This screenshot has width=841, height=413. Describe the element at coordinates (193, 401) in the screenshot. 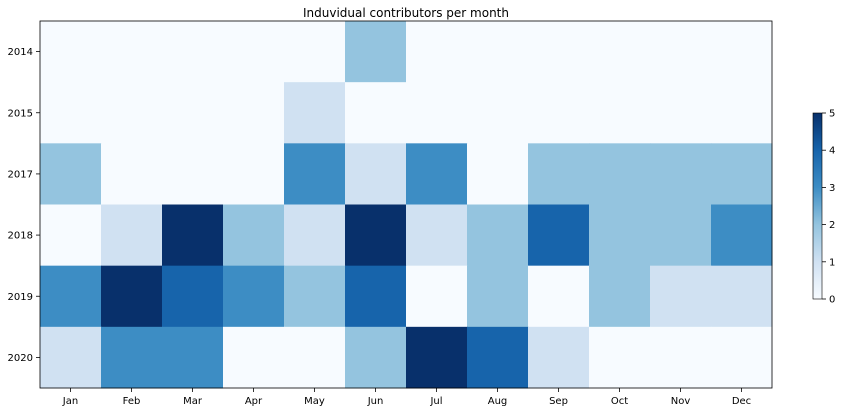

I see `x-tick-label: Mar` at that location.